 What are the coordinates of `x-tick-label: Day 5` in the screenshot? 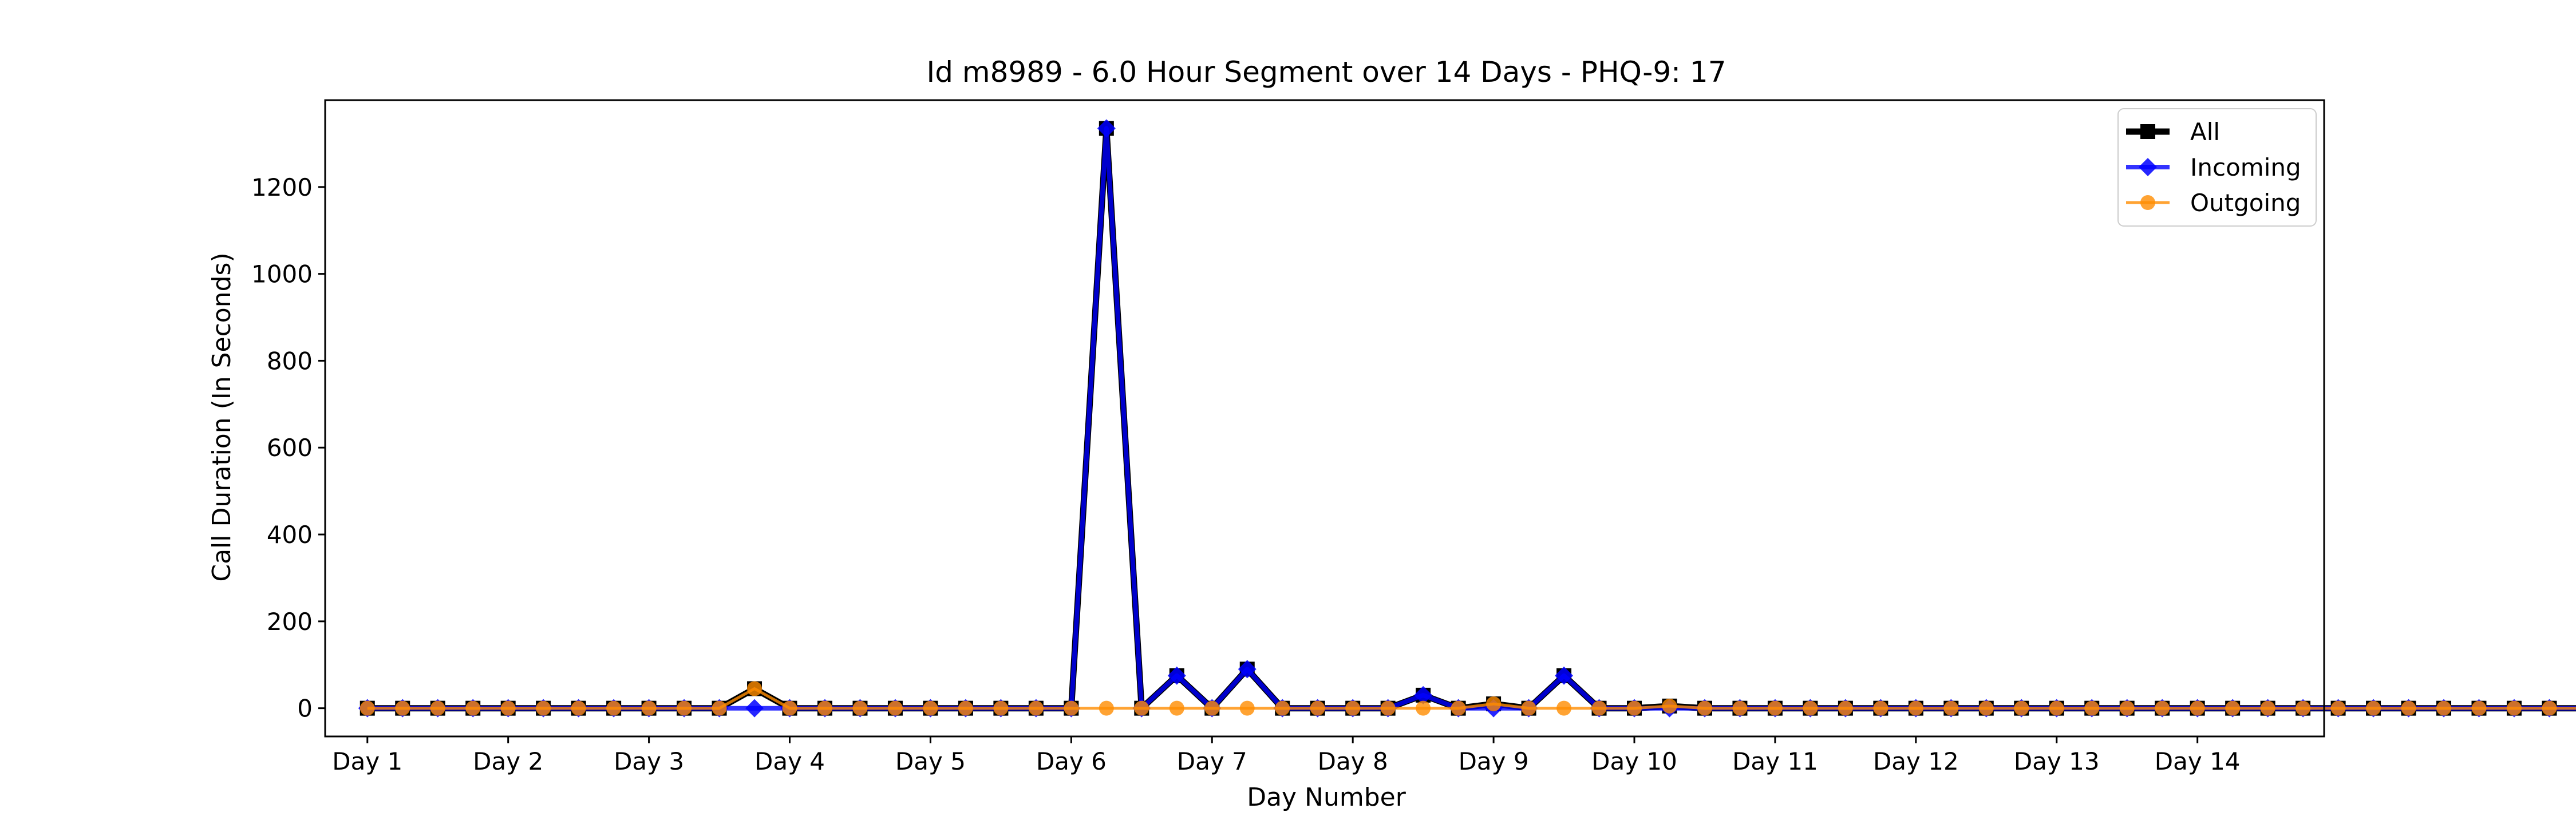 It's located at (930, 761).